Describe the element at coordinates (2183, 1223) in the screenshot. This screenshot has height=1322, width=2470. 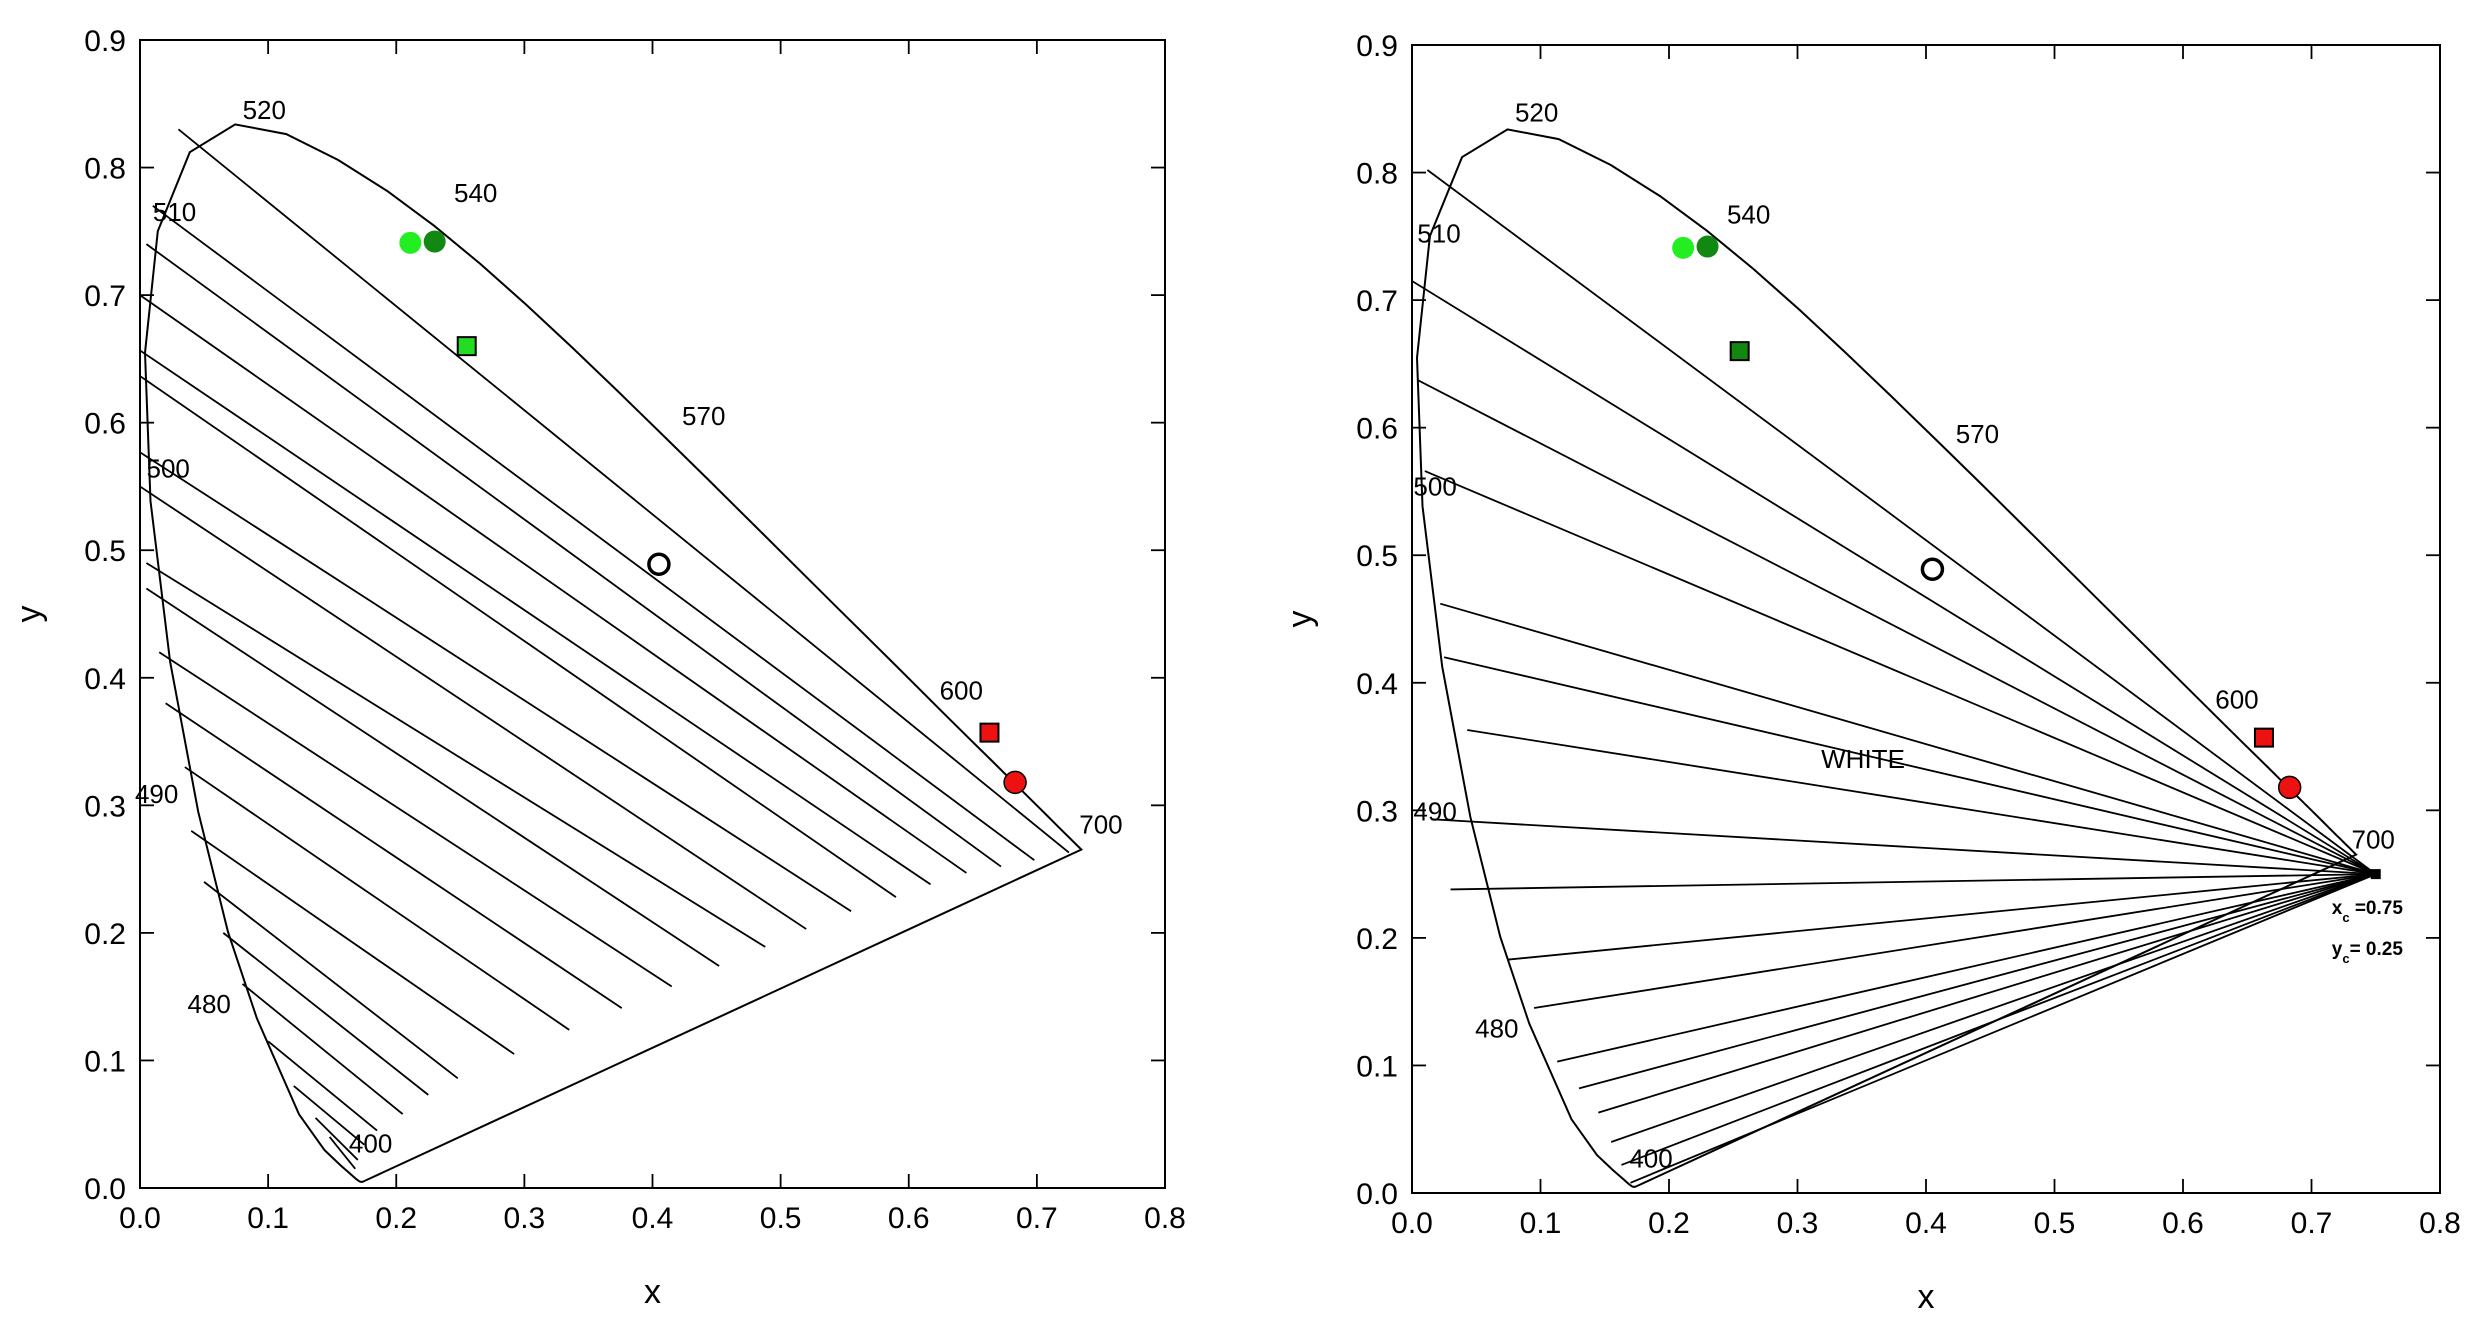
I see `x-tick-label: 0.6` at that location.